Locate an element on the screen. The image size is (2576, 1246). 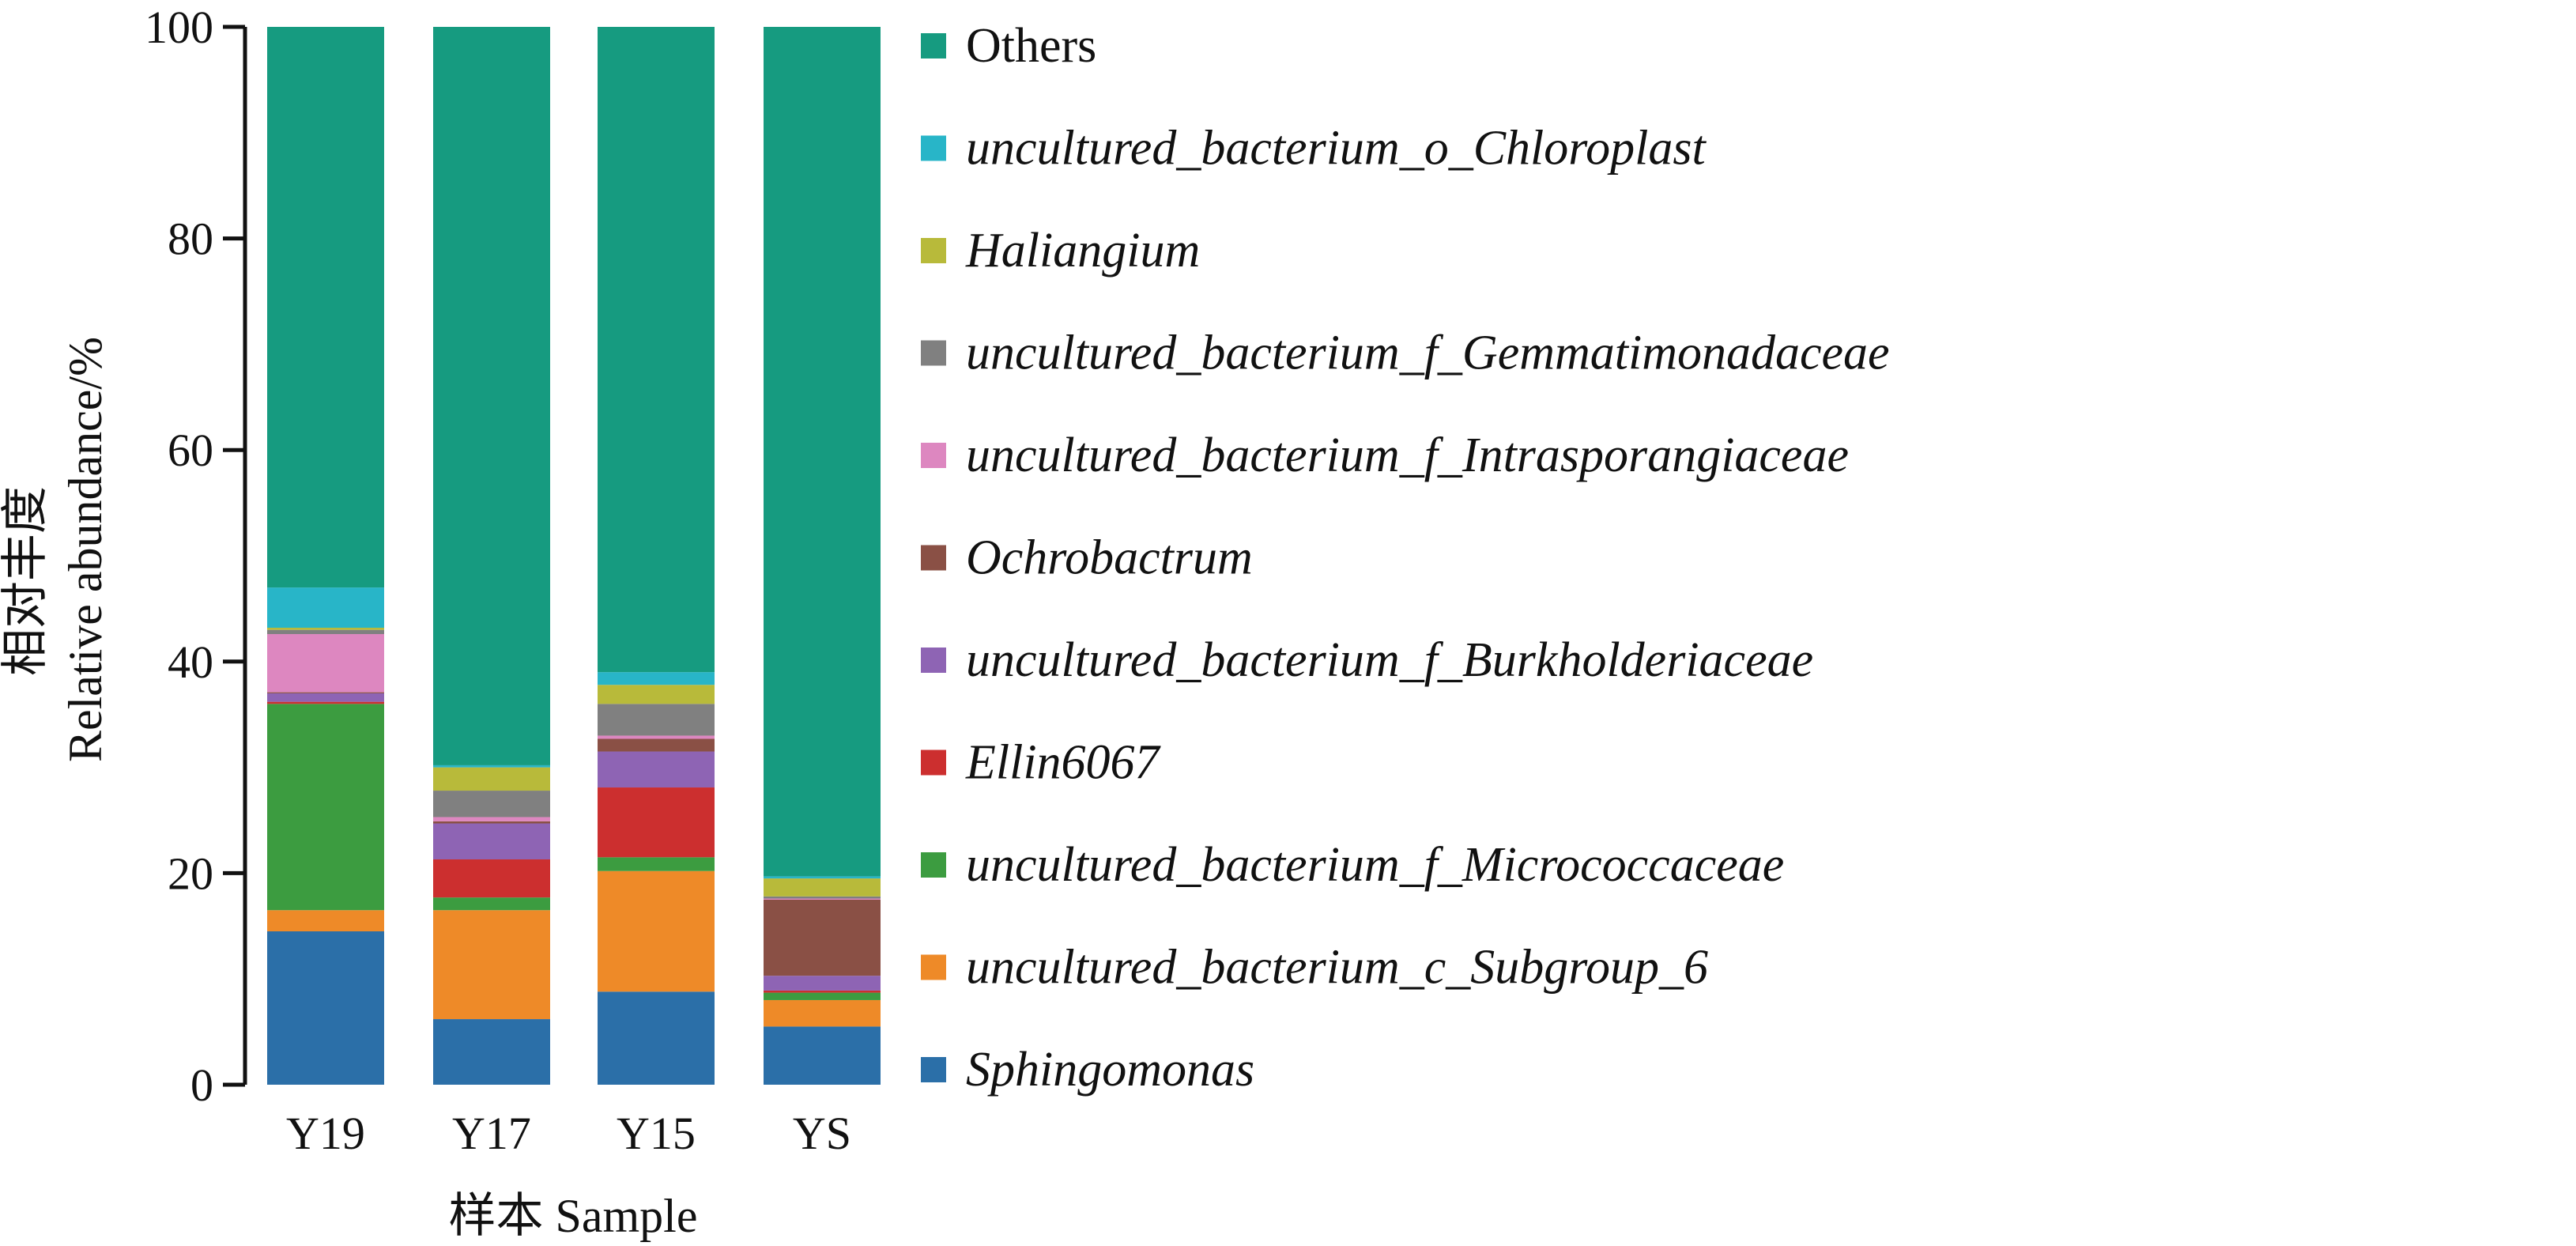
y-axis-title-en: Relative abundance/% is located at coordinates (85, 549).